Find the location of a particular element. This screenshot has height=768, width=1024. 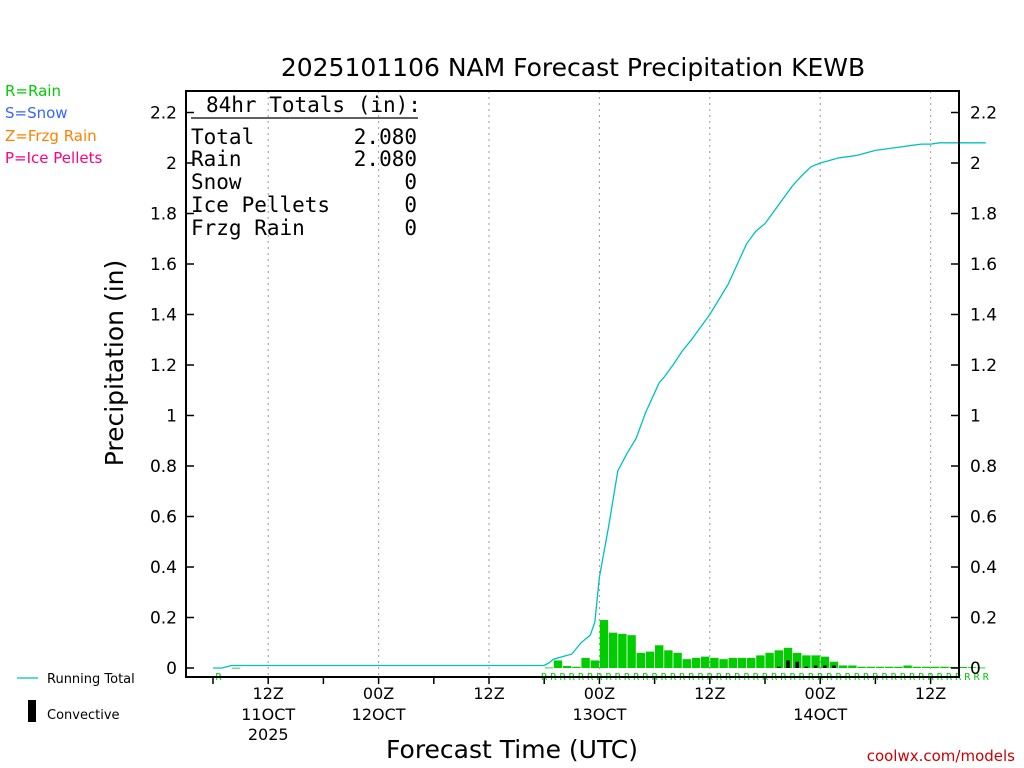

x-axis-label: Forecast Time (UTC) is located at coordinates (512, 749).